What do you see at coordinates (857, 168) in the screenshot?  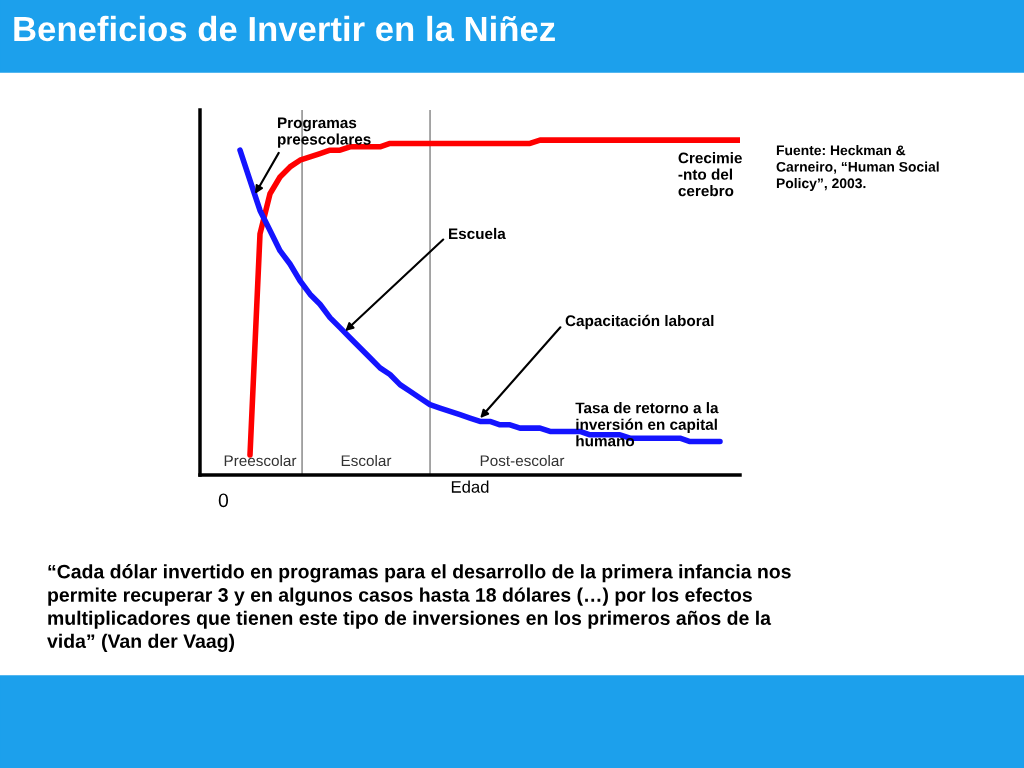 I see `source-note: Fuente: Heckman & Carneiro, “Human Social Policy”, 2003.` at bounding box center [857, 168].